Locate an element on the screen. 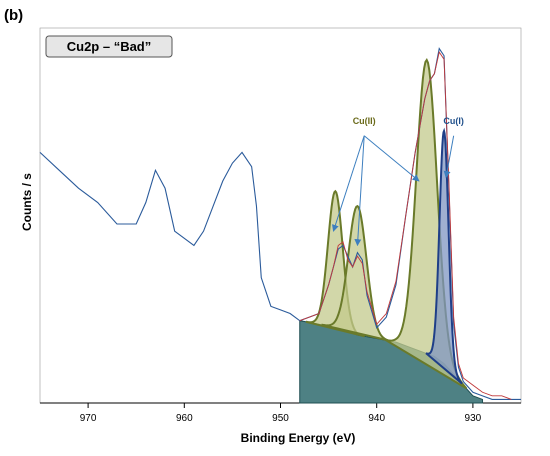  title-box: Cu2p – “Bad” is located at coordinates (109, 46).